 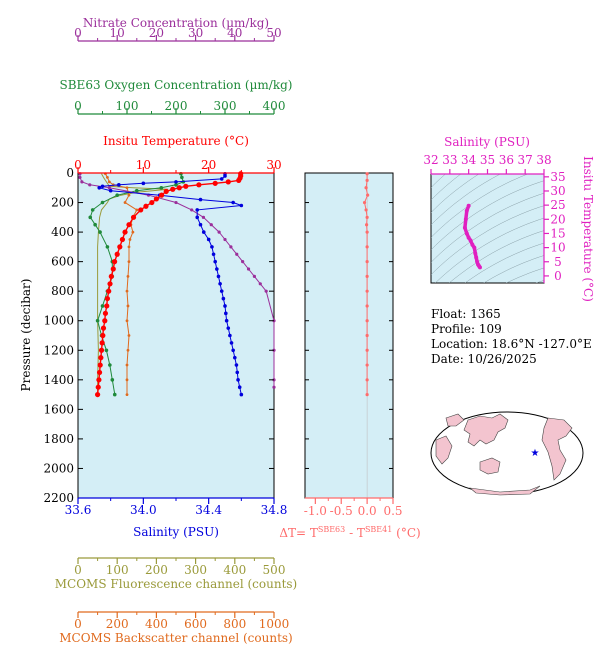 I want to click on oxygen-tick-label: 100, so click(x=127, y=106).